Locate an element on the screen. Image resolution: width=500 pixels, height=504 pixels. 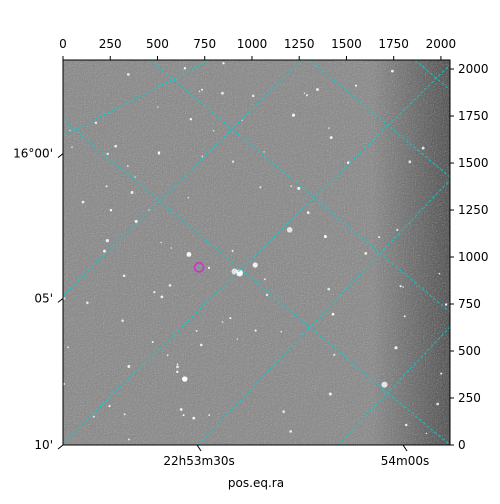
dec-axis: 16°00' 05' 10' is located at coordinates (38, 299).